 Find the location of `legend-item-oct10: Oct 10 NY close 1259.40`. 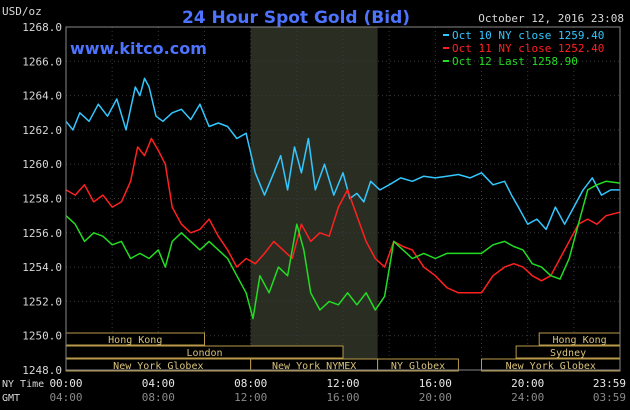

legend-item-oct10: Oct 10 NY close 1259.40 is located at coordinates (528, 35).